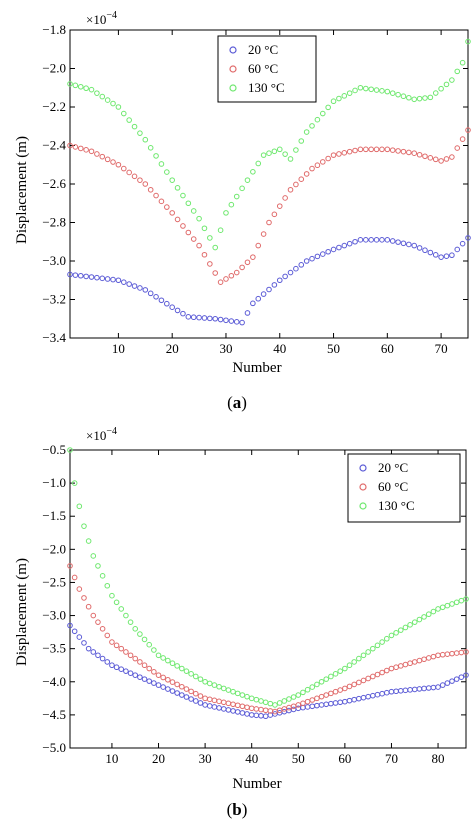 The image size is (474, 829). Describe the element at coordinates (279, 348) in the screenshot. I see `chart-a-x-tick-label: 40` at that location.